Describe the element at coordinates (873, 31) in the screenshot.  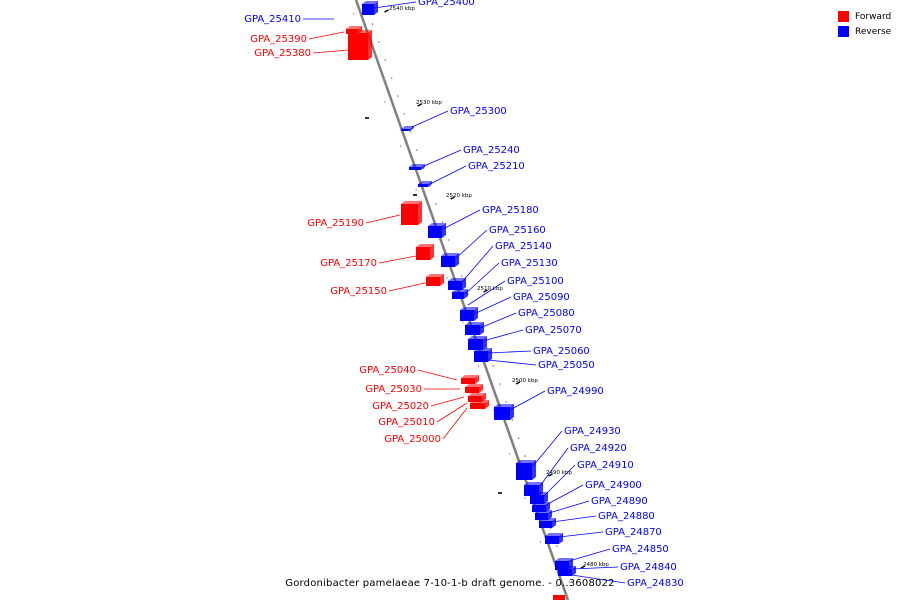
I see `legend-label-reverse: Reverse` at that location.